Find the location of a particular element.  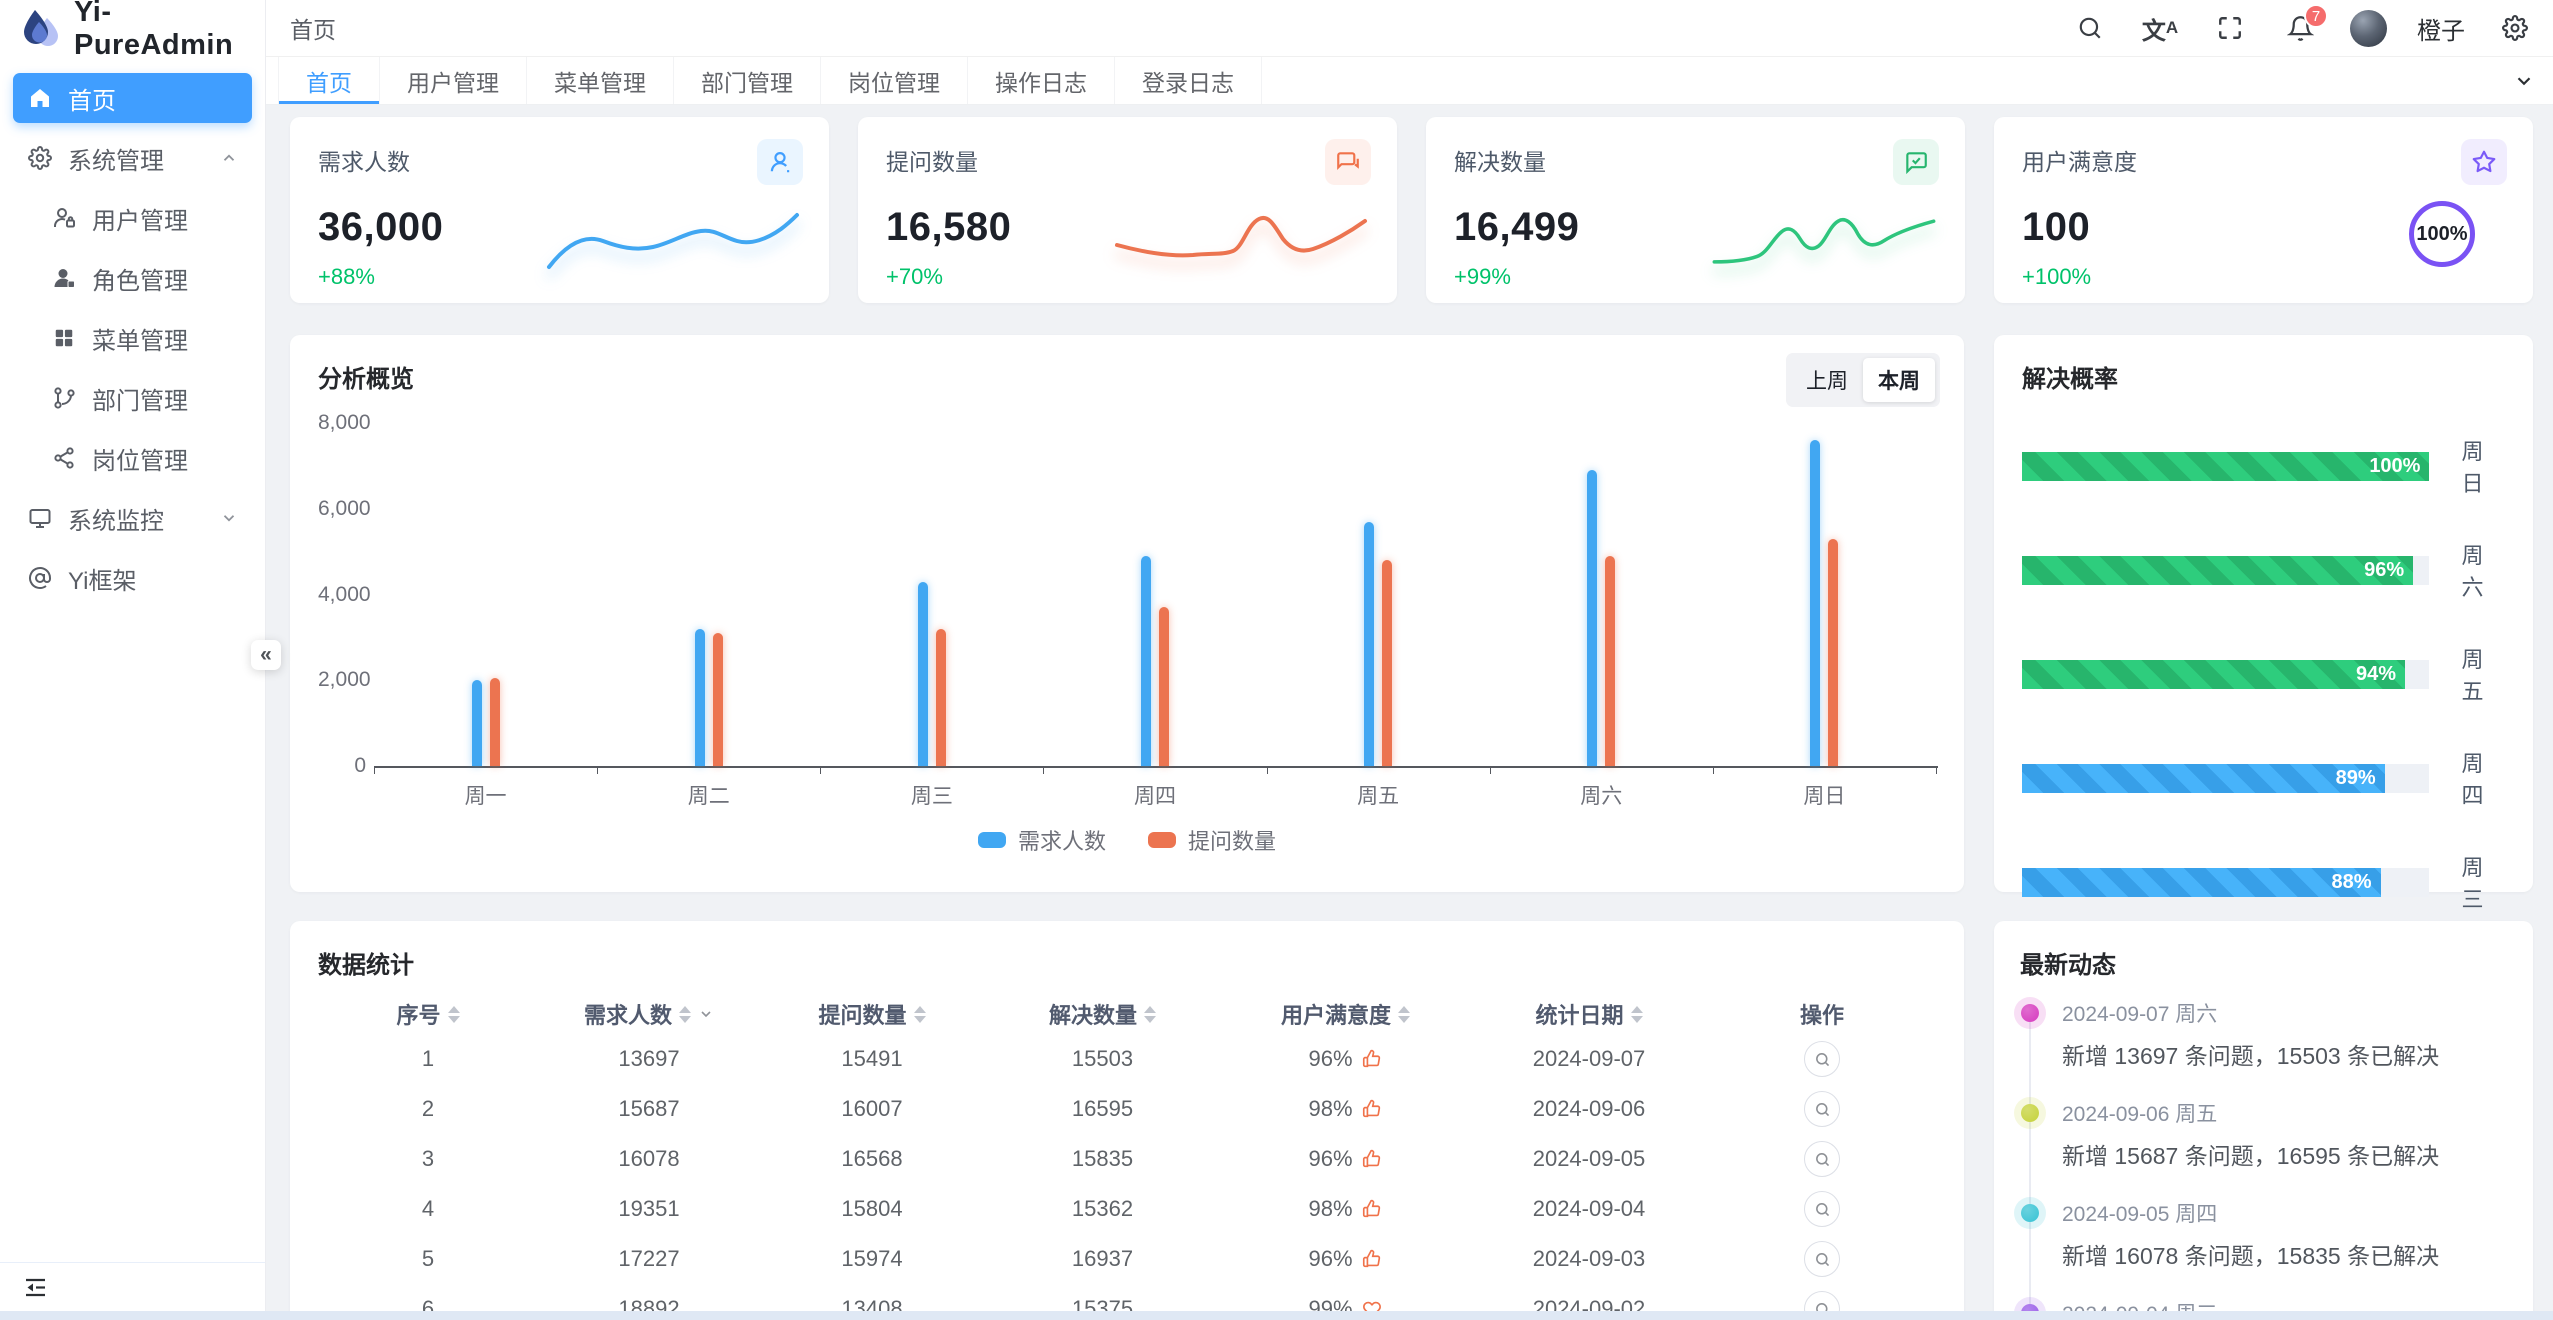

legend-item: 需求人数 is located at coordinates (1041, 840).